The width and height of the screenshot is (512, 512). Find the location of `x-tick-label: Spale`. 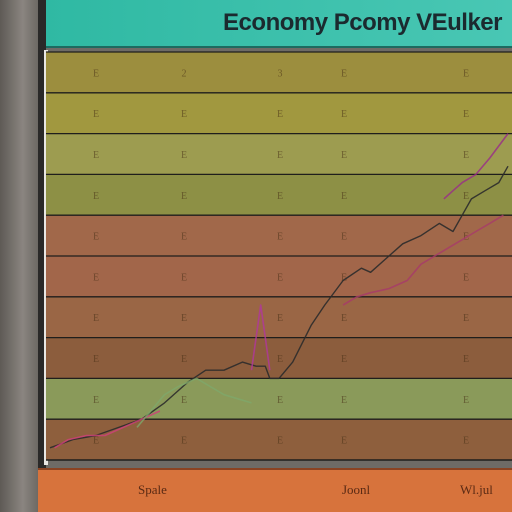

x-tick-label: Spale is located at coordinates (152, 489).